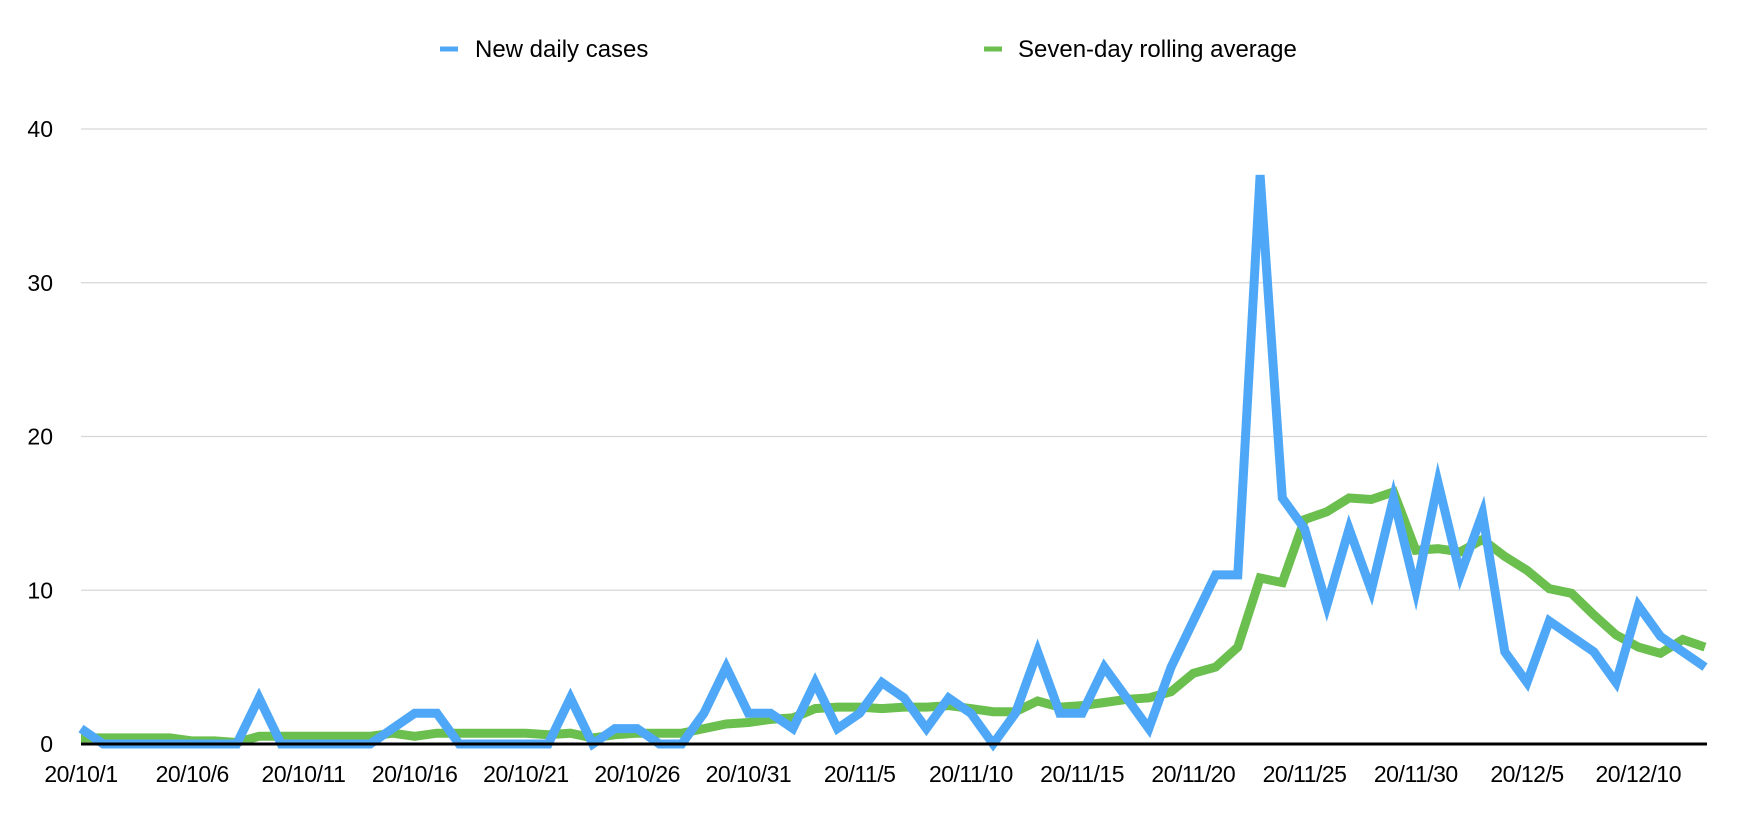  Describe the element at coordinates (46, 744) in the screenshot. I see `y-tick-label: 0` at that location.